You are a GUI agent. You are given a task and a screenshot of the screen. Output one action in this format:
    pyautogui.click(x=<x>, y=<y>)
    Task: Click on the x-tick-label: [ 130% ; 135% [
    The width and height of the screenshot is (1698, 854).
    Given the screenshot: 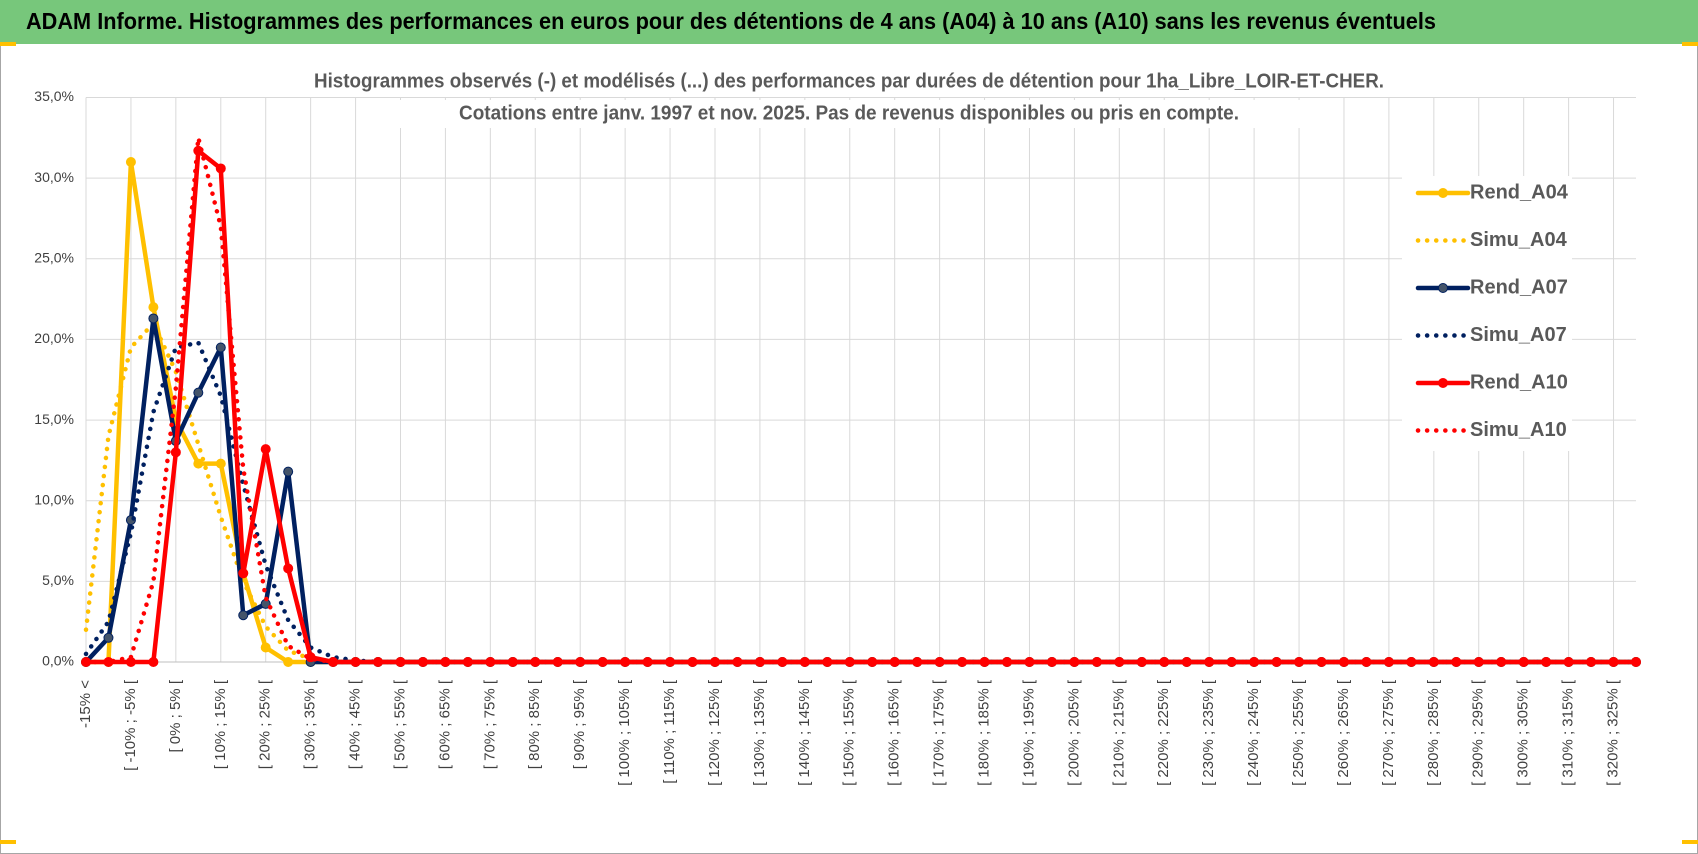 What is the action you would take?
    pyautogui.click(x=759, y=732)
    